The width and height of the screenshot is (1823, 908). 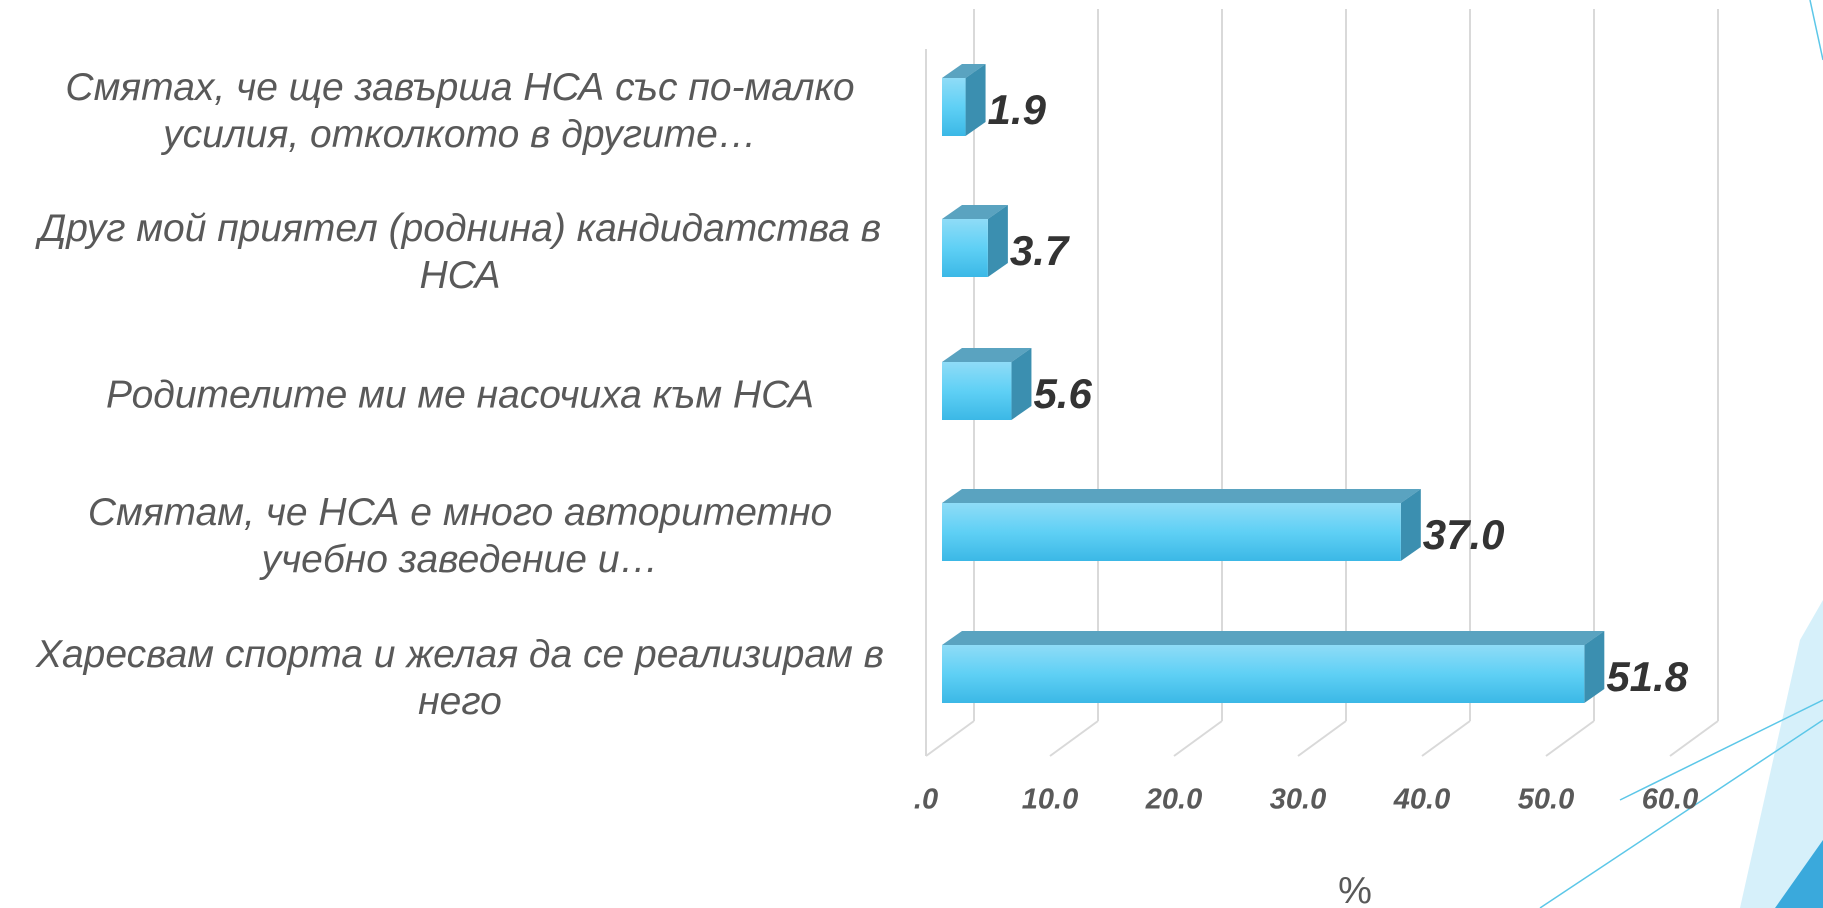 I want to click on data-label: 51.8, so click(x=1647, y=676).